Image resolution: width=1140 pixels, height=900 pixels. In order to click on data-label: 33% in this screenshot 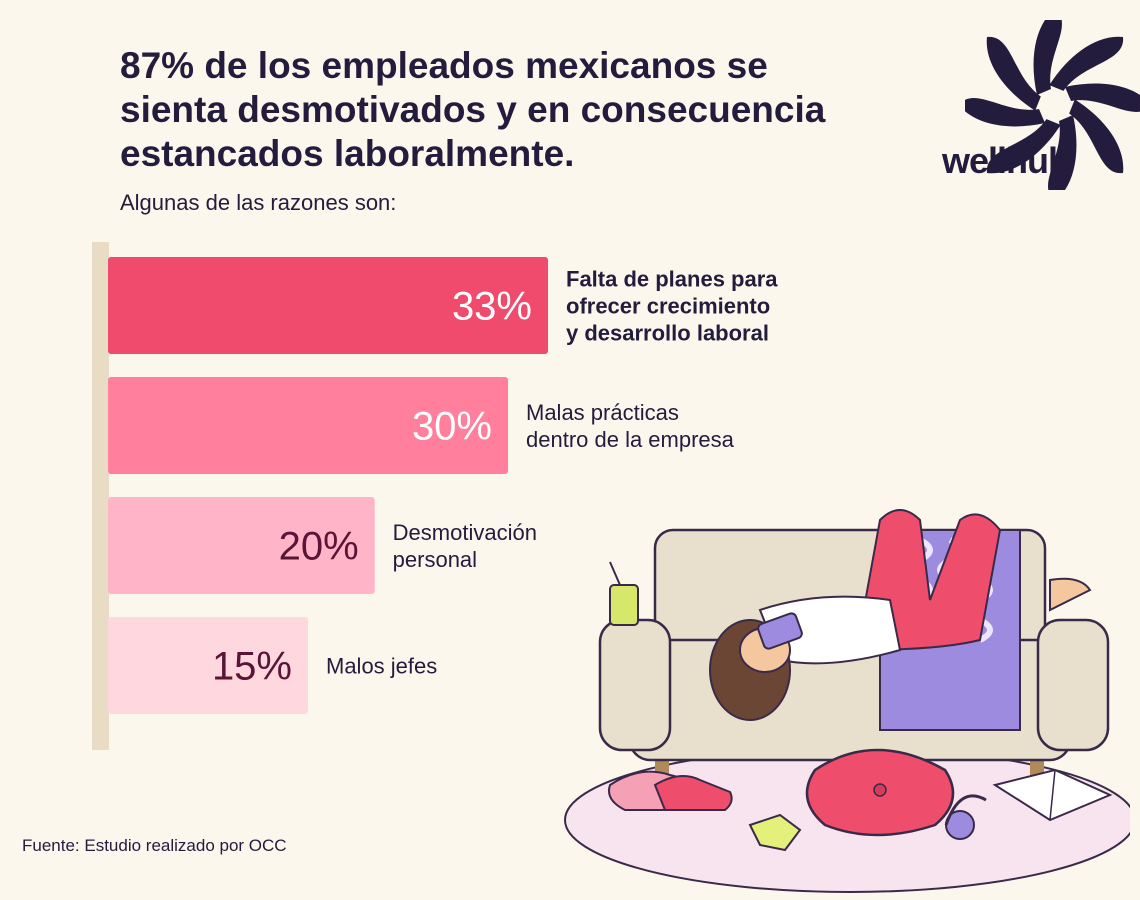, I will do `click(492, 307)`.